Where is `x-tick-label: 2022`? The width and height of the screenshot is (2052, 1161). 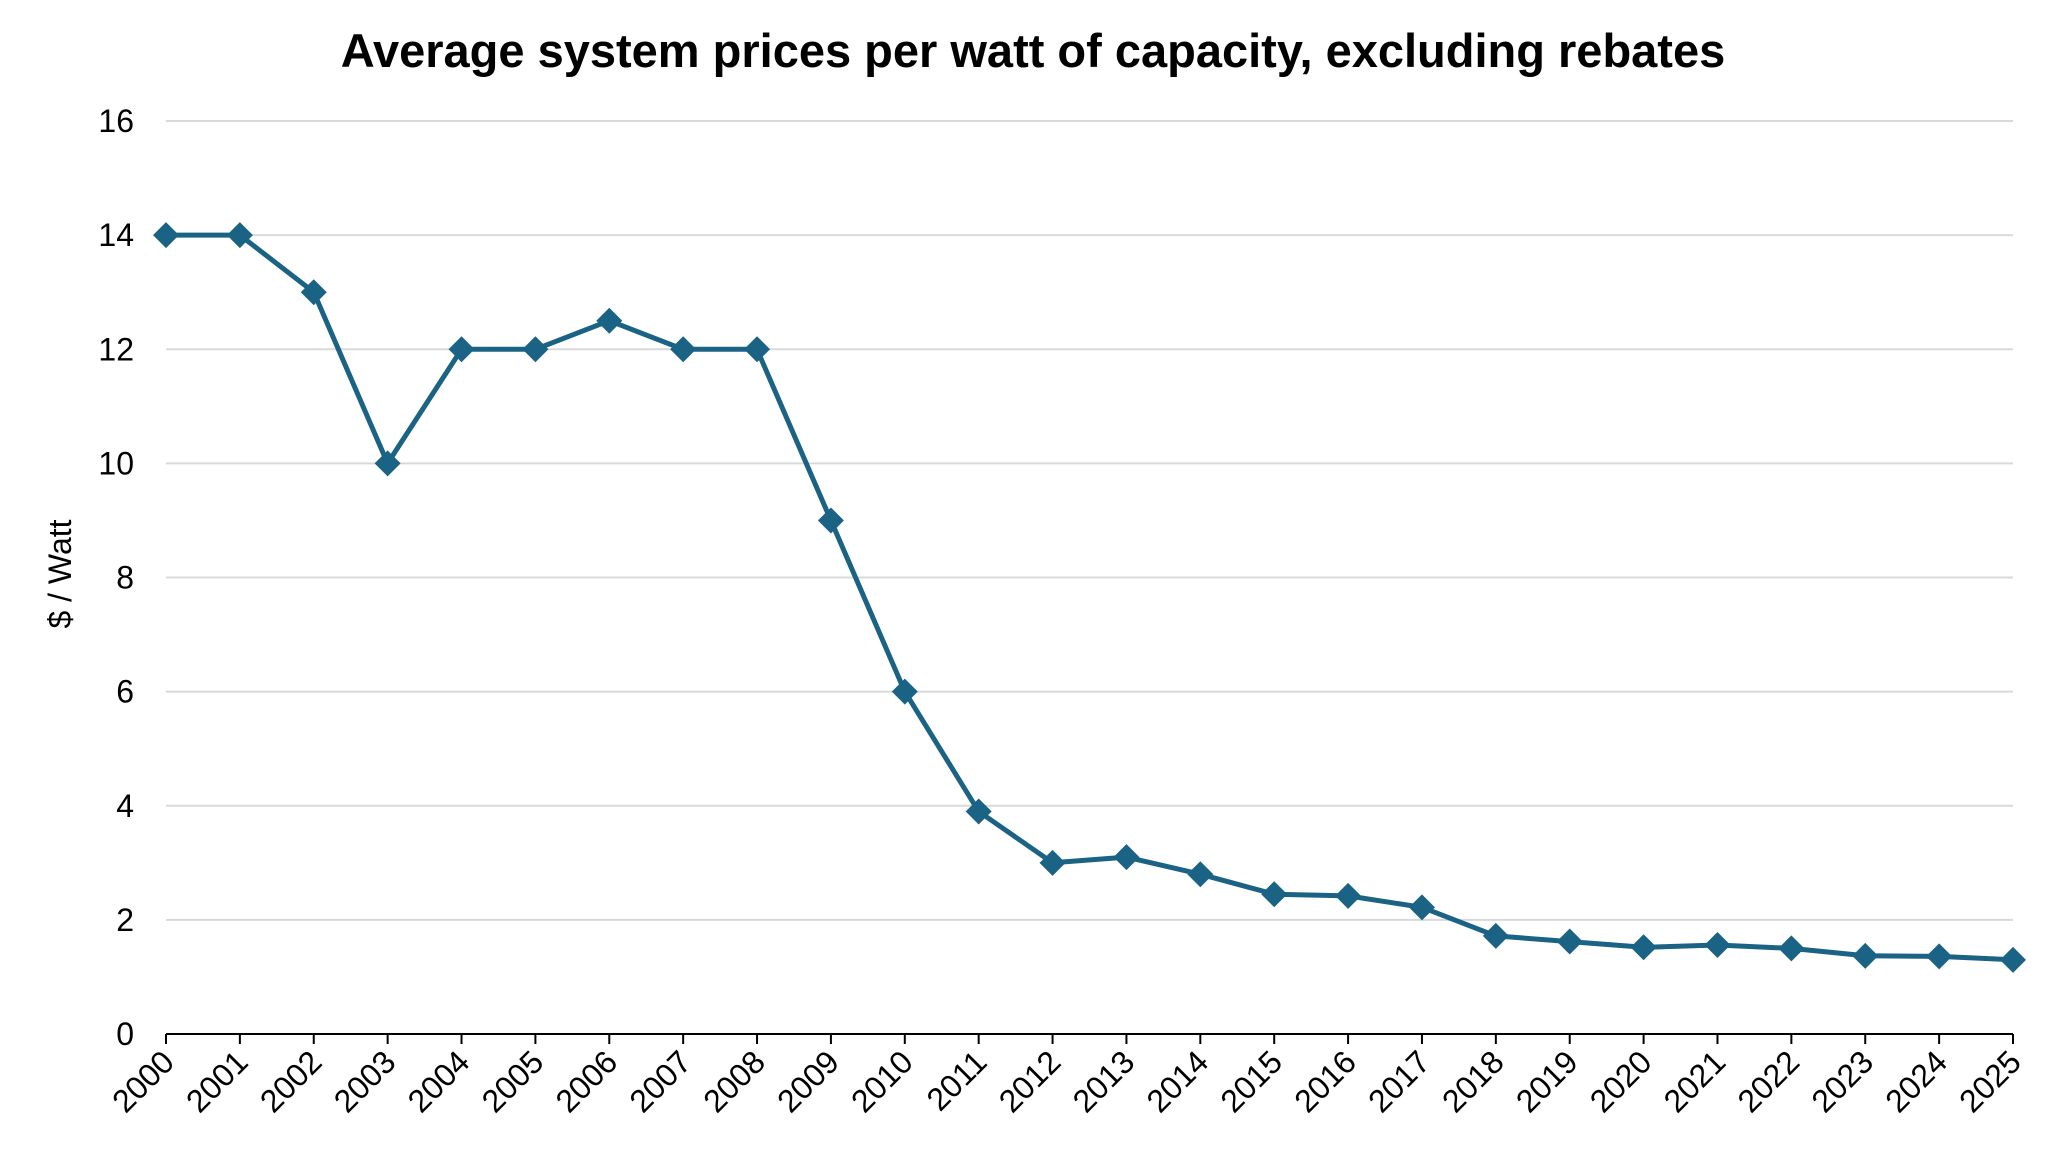
x-tick-label: 2022 is located at coordinates (1769, 1081).